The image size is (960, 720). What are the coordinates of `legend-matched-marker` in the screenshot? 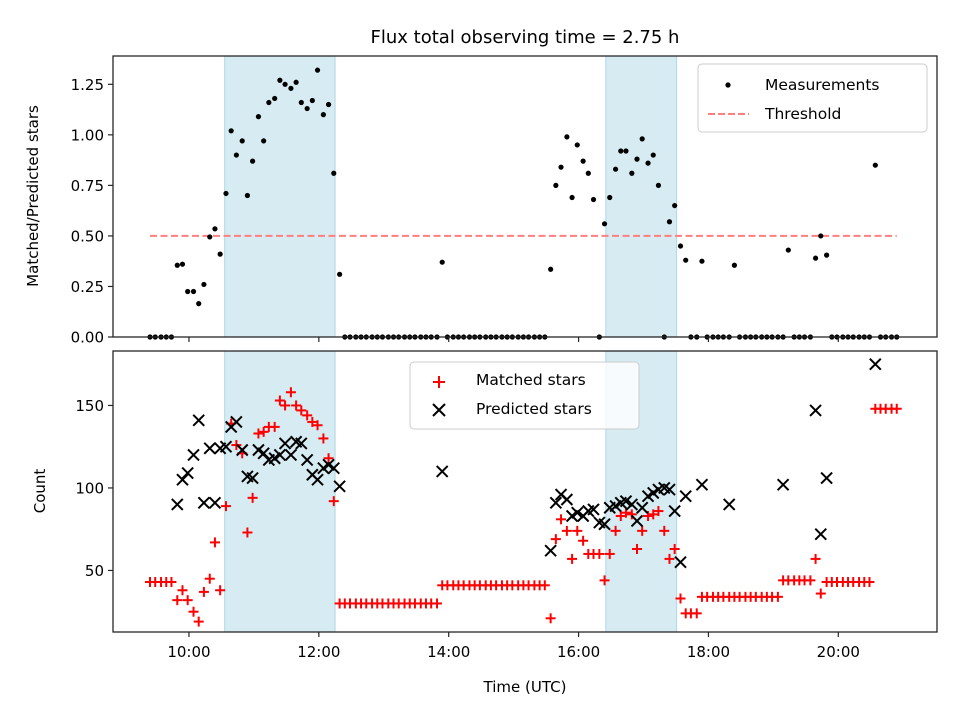 It's located at (439, 382).